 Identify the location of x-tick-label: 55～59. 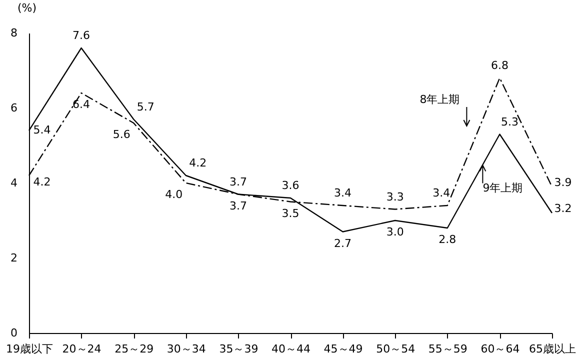
(448, 349).